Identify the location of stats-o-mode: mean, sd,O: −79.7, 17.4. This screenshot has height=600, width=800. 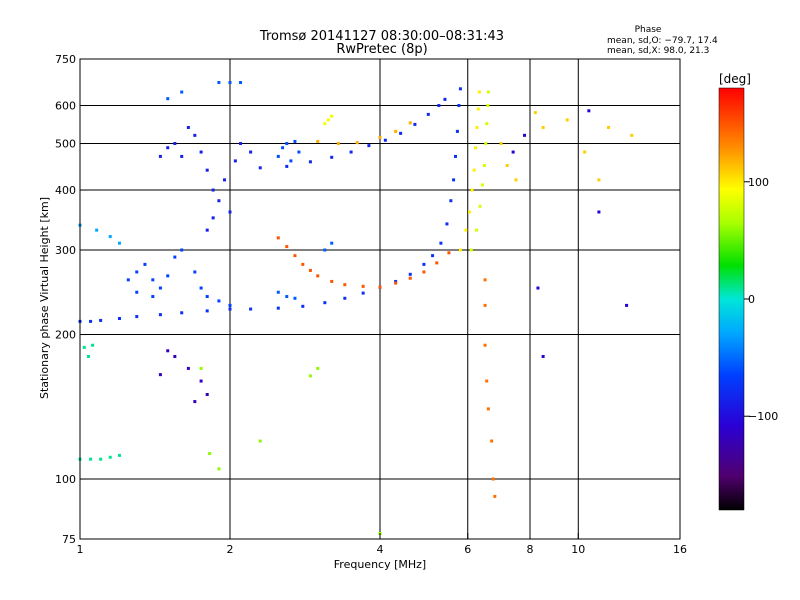
(662, 41).